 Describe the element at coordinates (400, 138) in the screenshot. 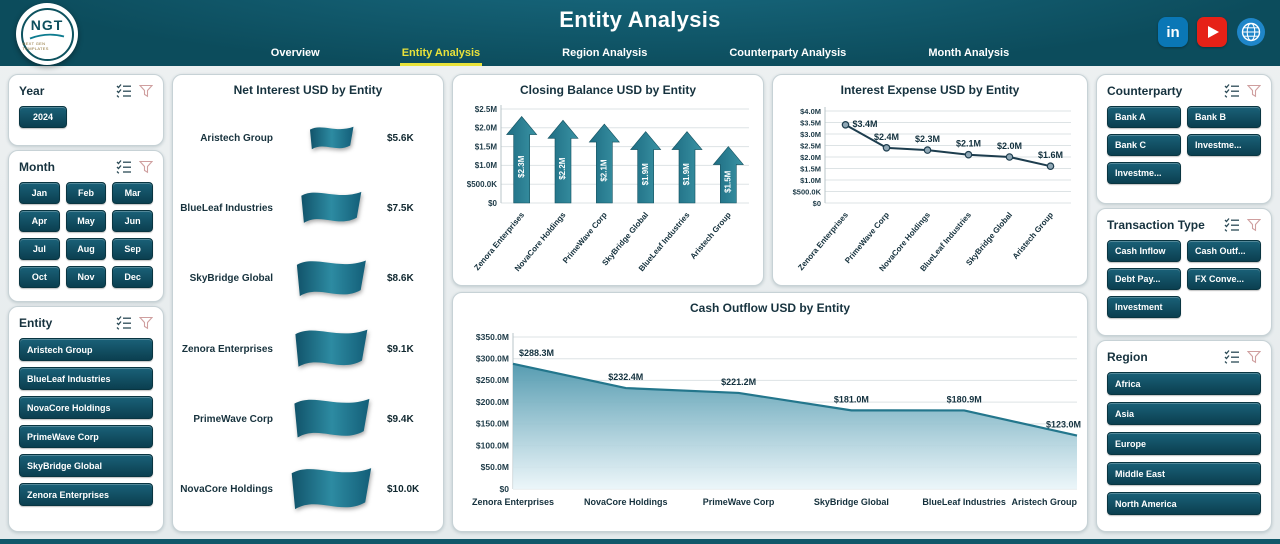

I see `value-label: $5.6K` at that location.